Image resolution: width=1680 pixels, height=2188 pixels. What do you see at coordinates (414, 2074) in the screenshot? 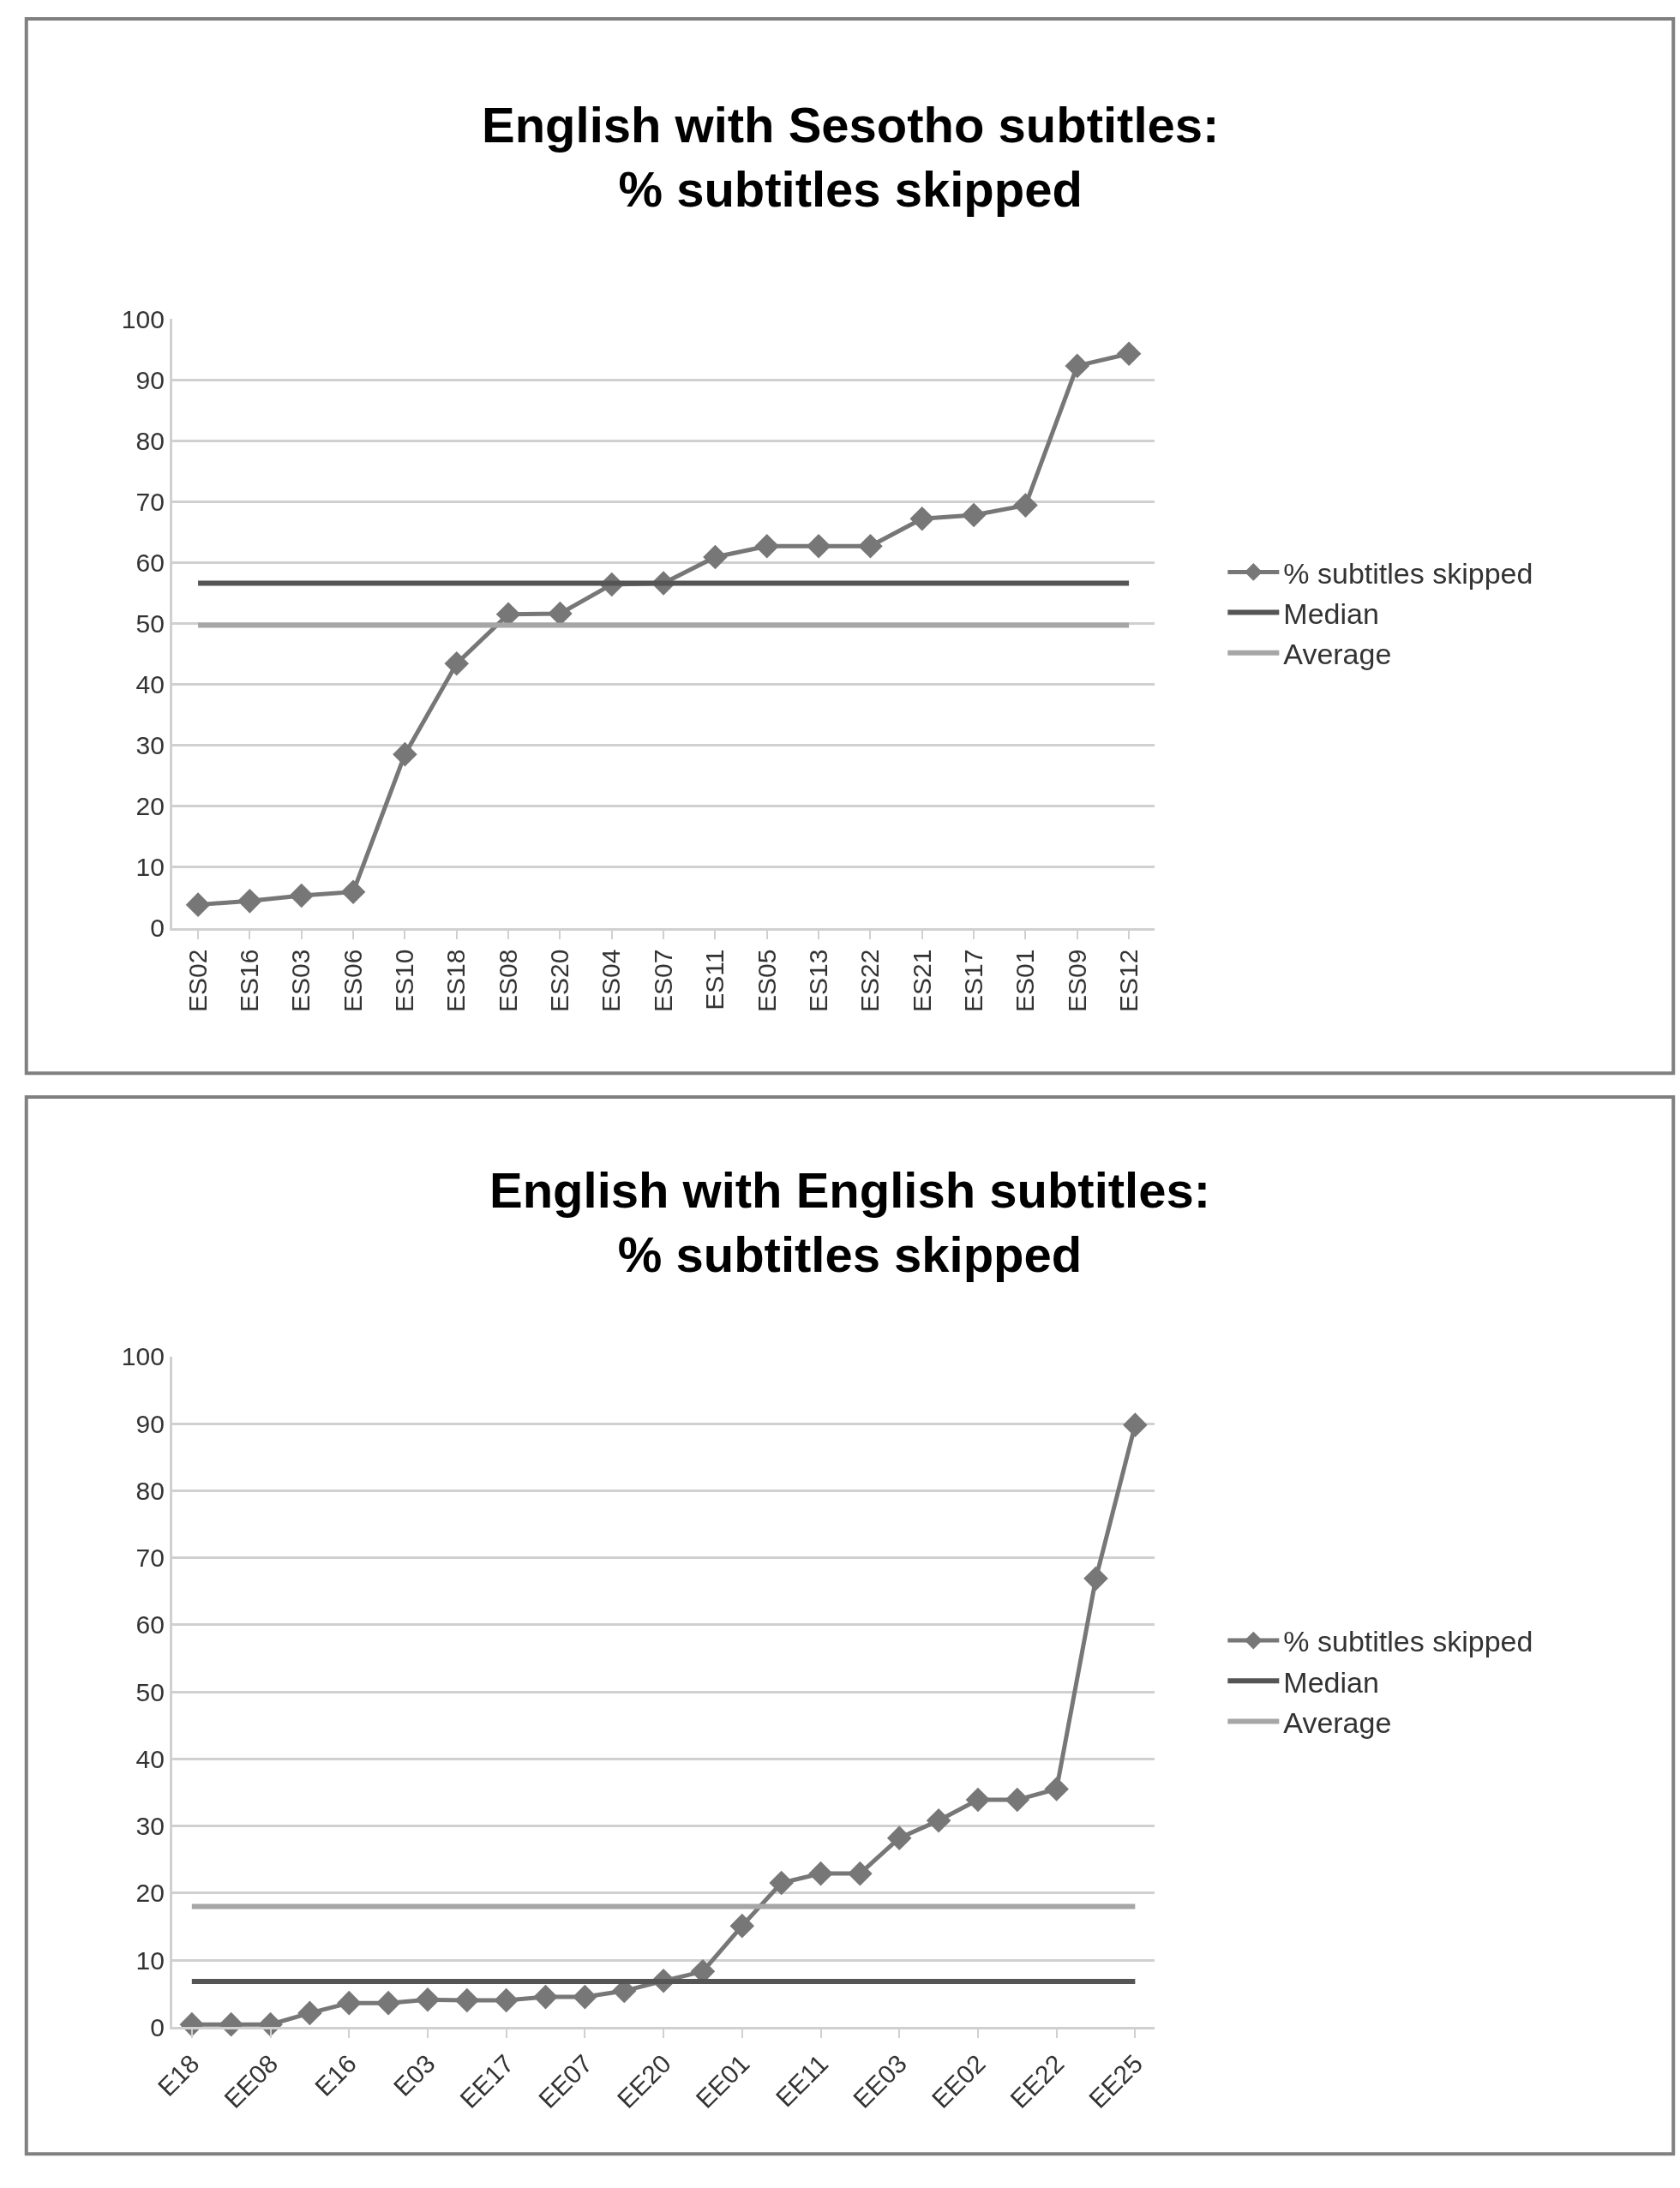
I see `x-tick-label: E03` at bounding box center [414, 2074].